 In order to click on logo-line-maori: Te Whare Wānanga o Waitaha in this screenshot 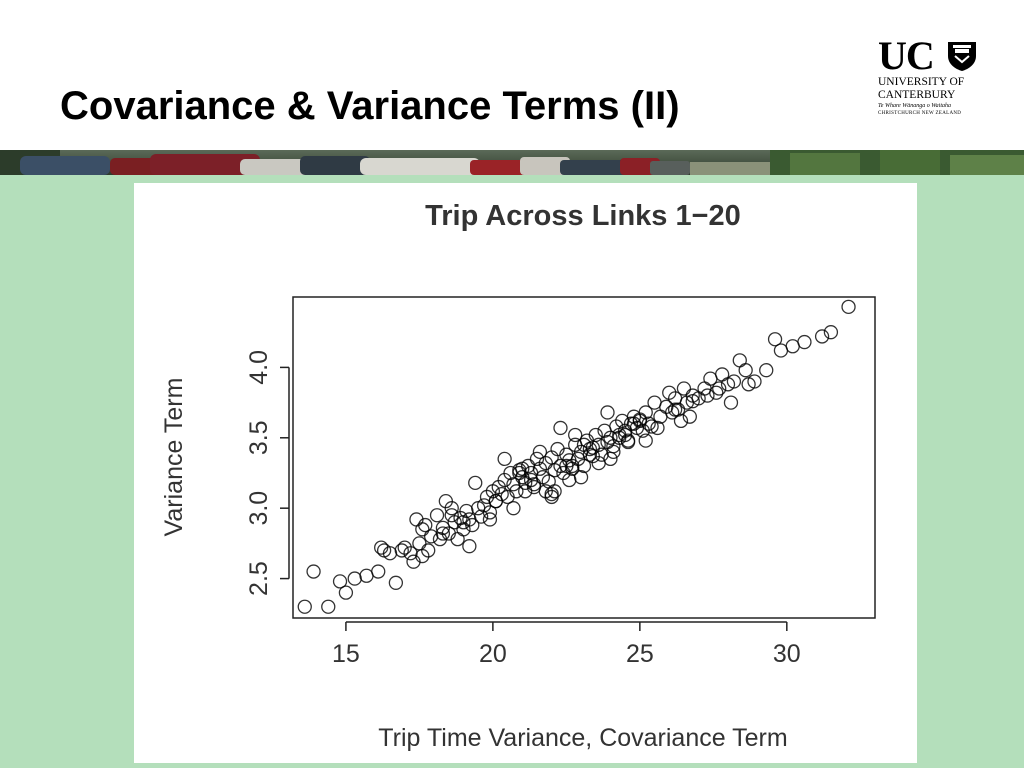, I will do `click(915, 106)`.